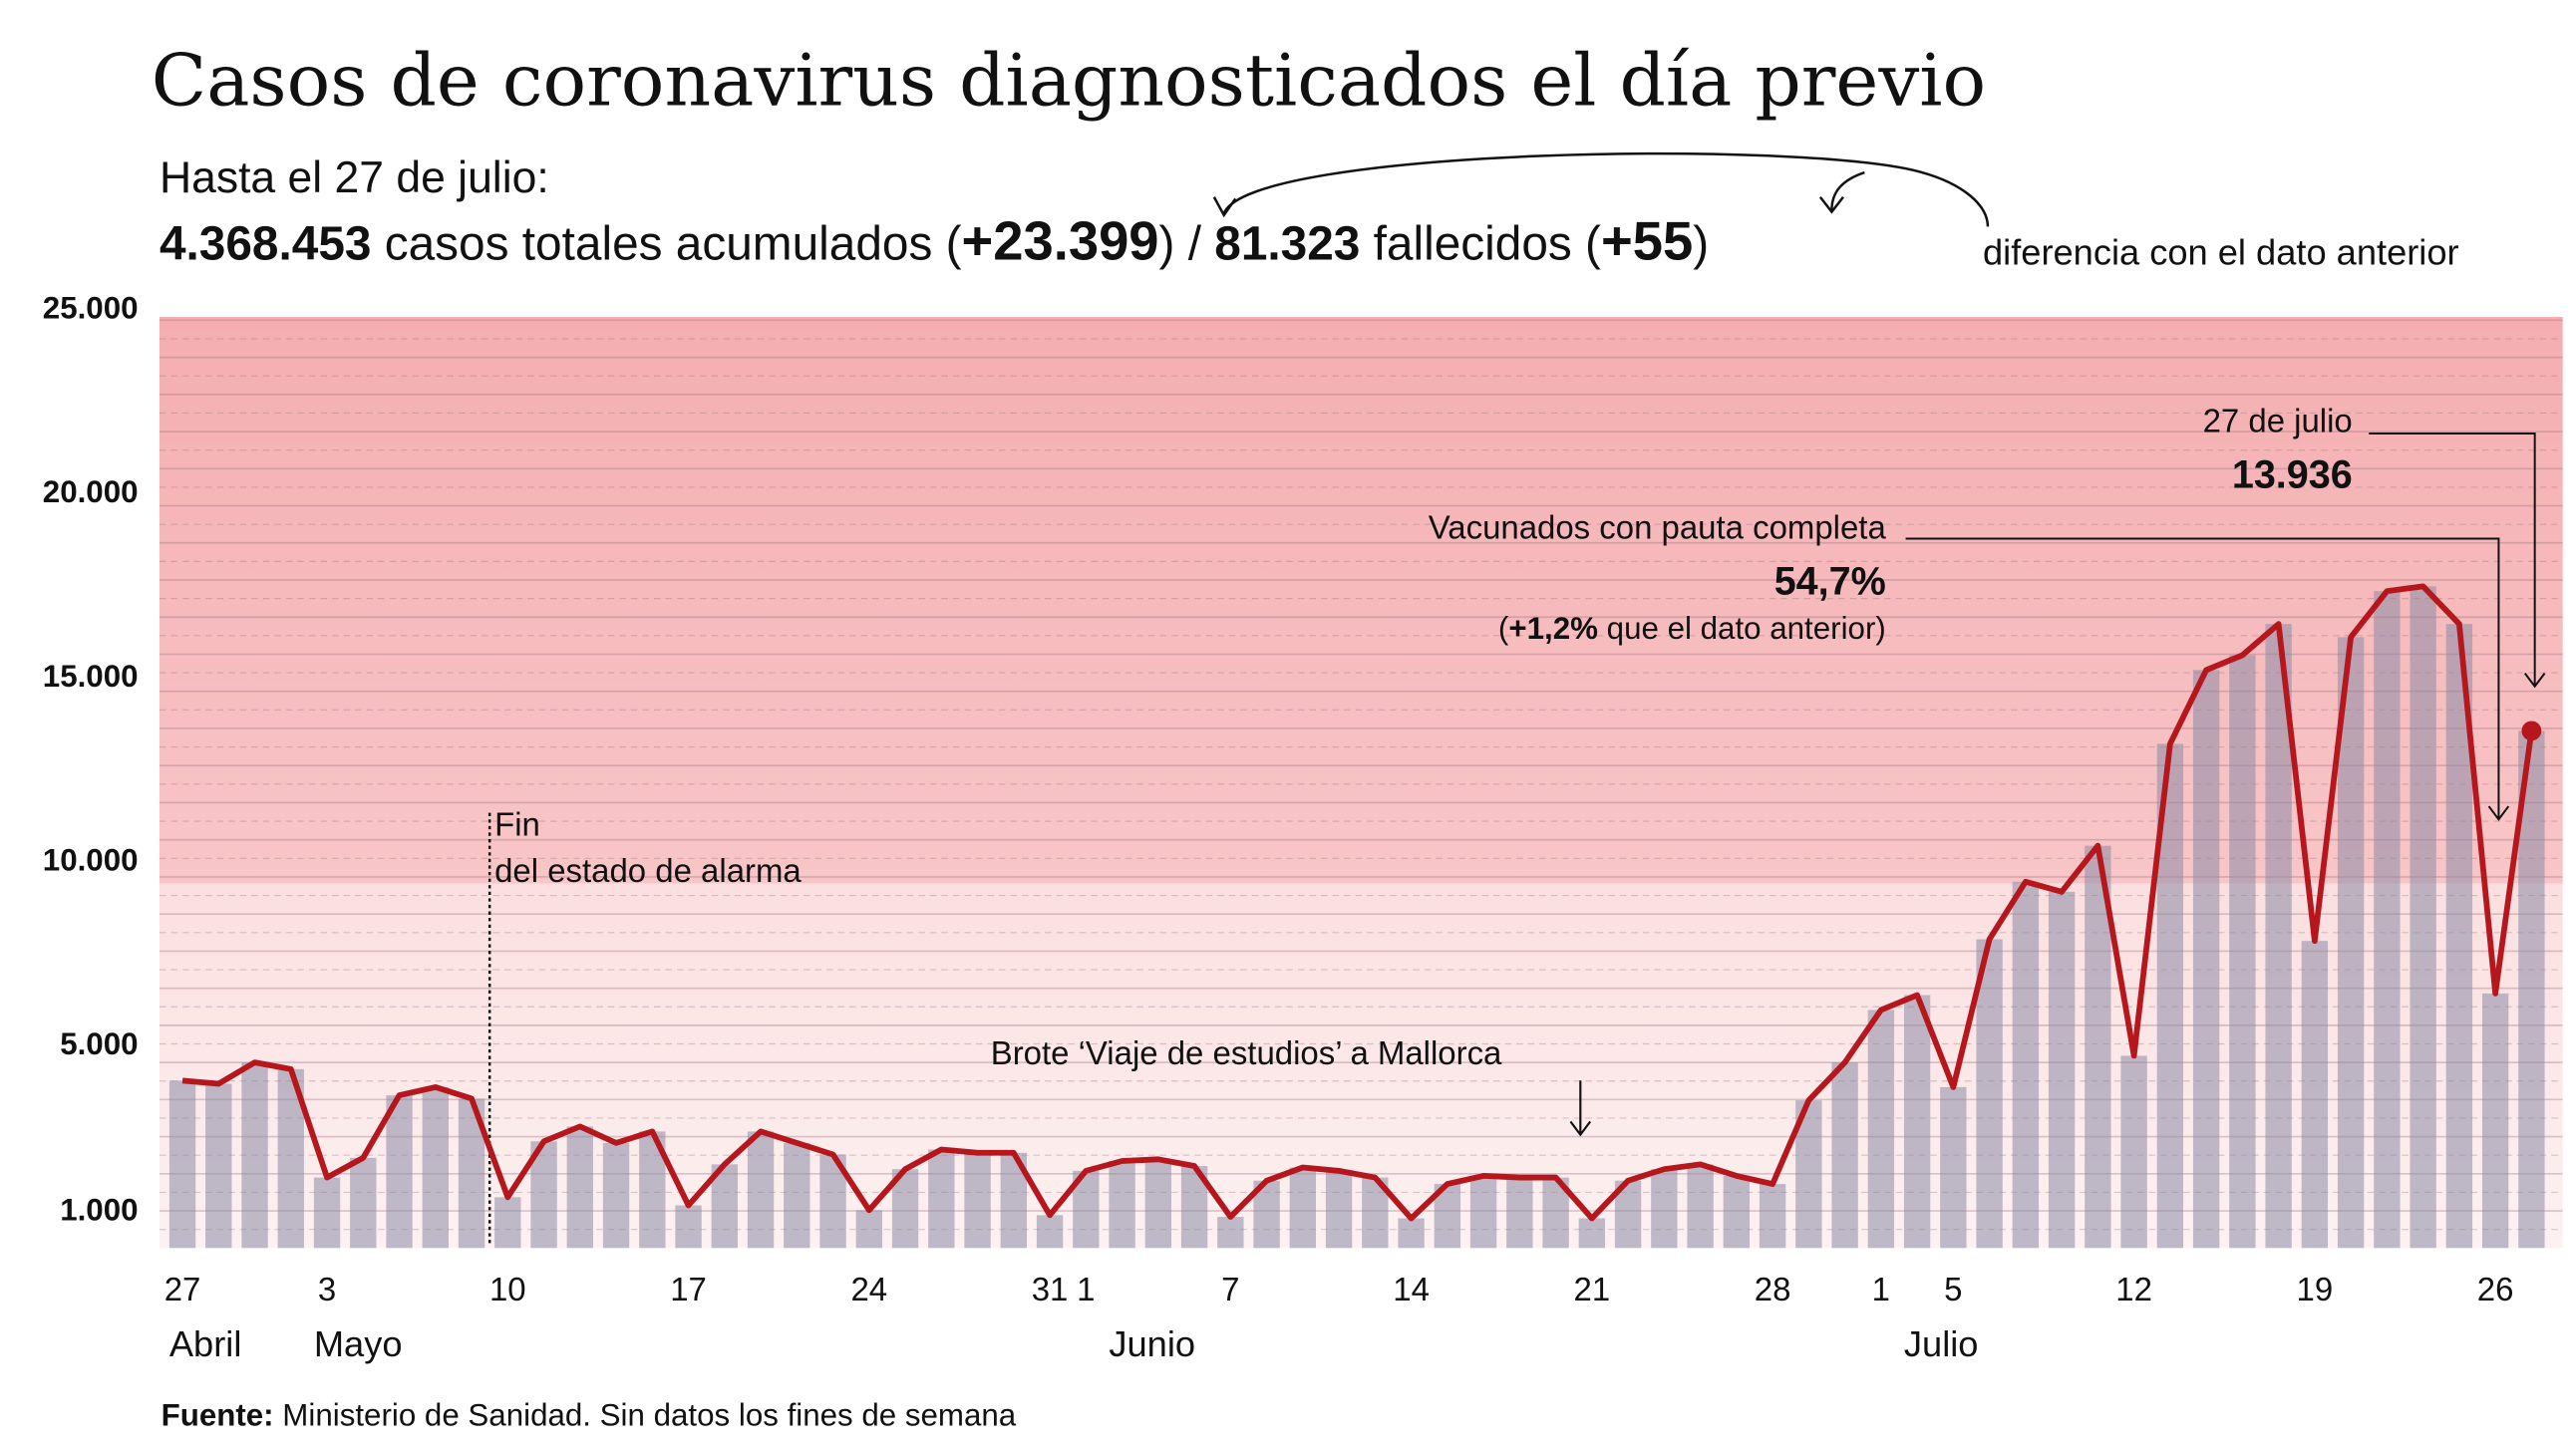  I want to click on paren: (, so click(1503, 628).